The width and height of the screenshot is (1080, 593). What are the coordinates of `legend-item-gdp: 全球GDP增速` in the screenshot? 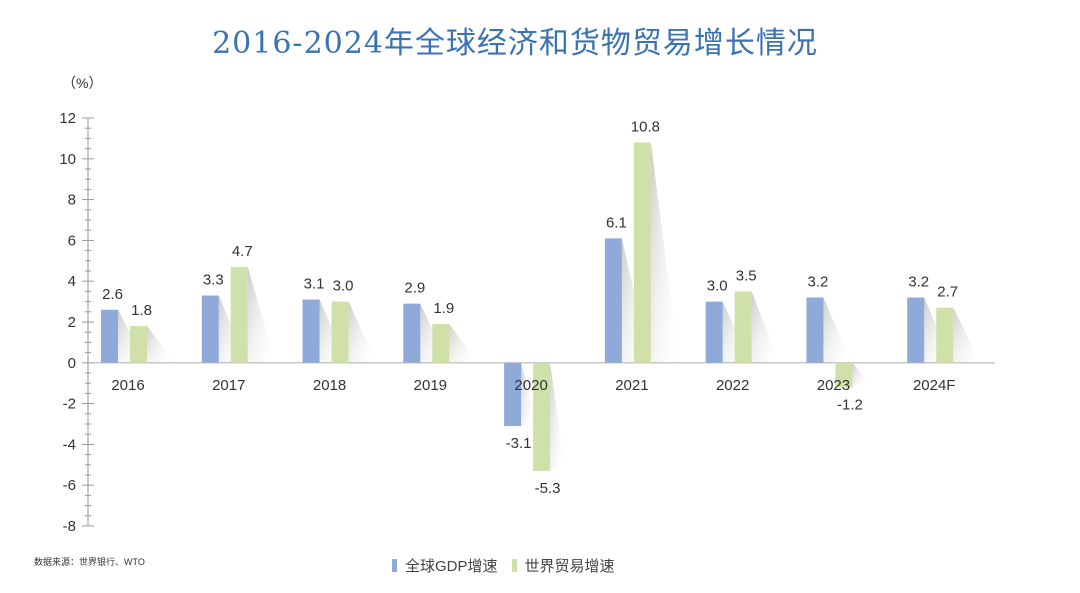 It's located at (445, 565).